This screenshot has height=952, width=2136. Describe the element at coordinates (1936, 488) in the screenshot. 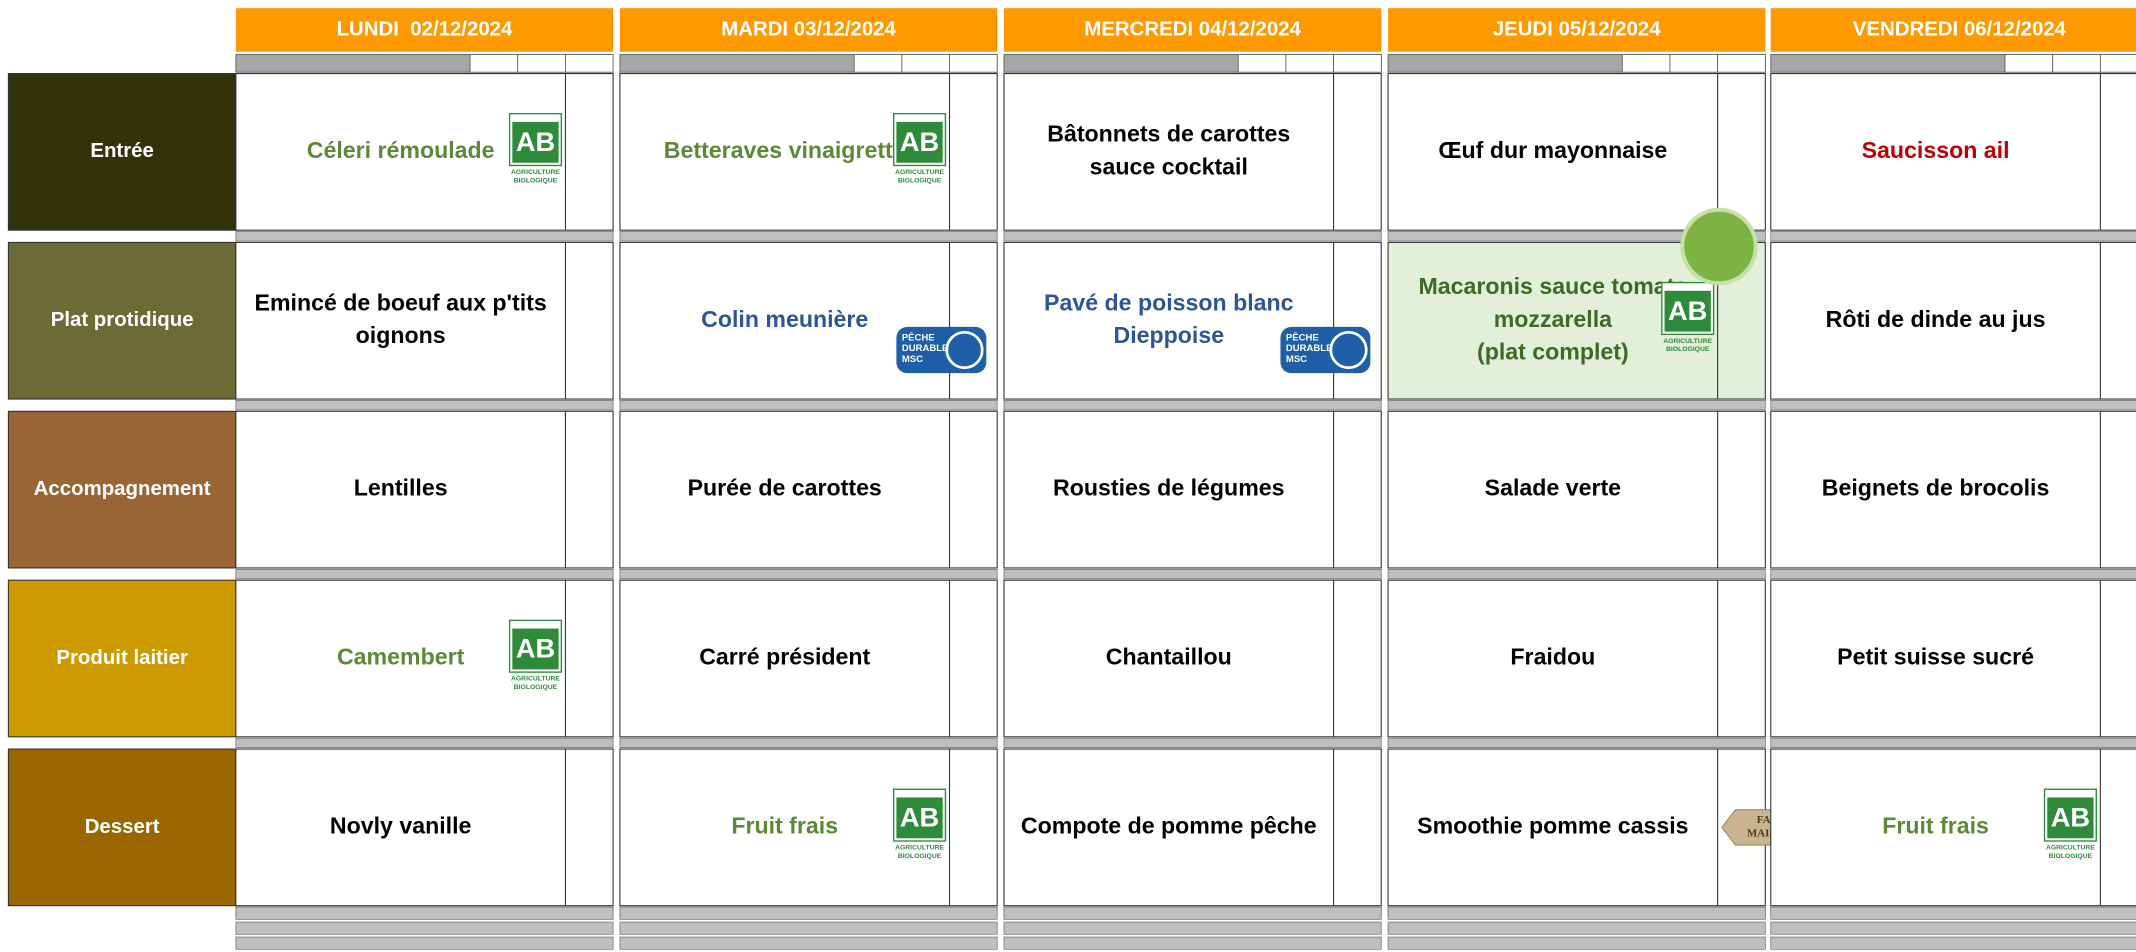

I see `dish-name: Beignets de brocolis` at that location.